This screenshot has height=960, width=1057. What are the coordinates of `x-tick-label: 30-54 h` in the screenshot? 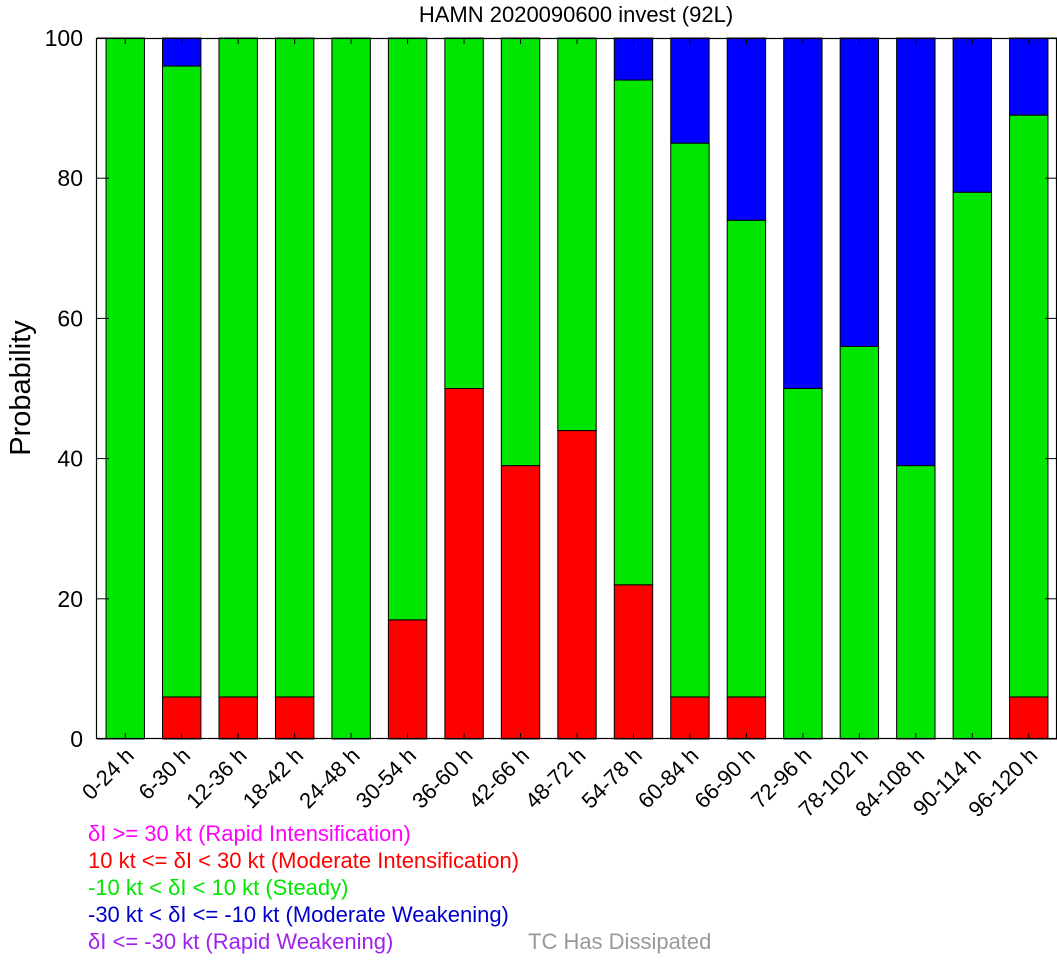 It's located at (386, 778).